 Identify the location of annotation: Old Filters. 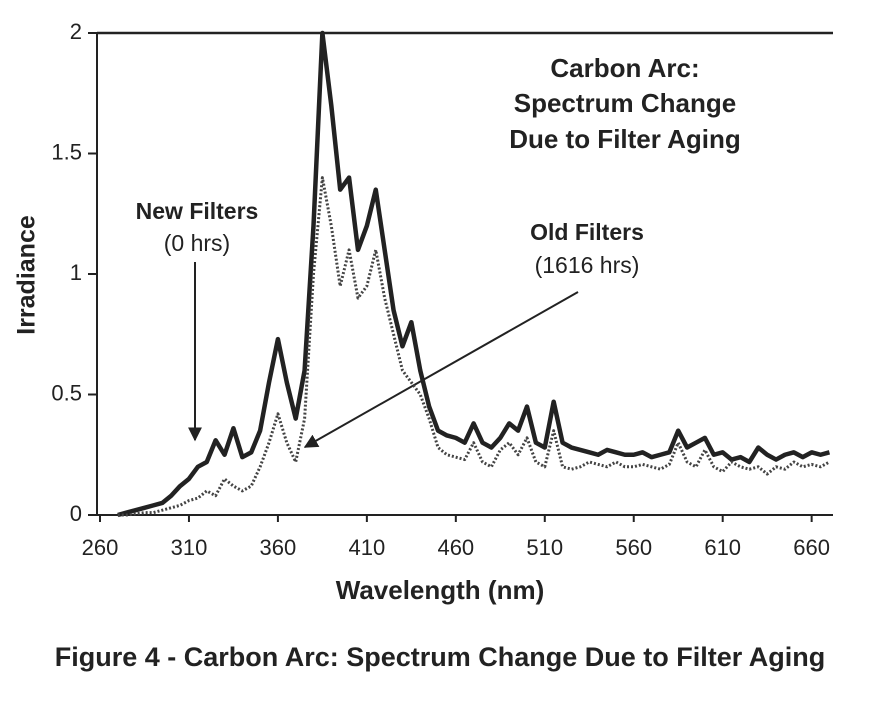
(587, 232).